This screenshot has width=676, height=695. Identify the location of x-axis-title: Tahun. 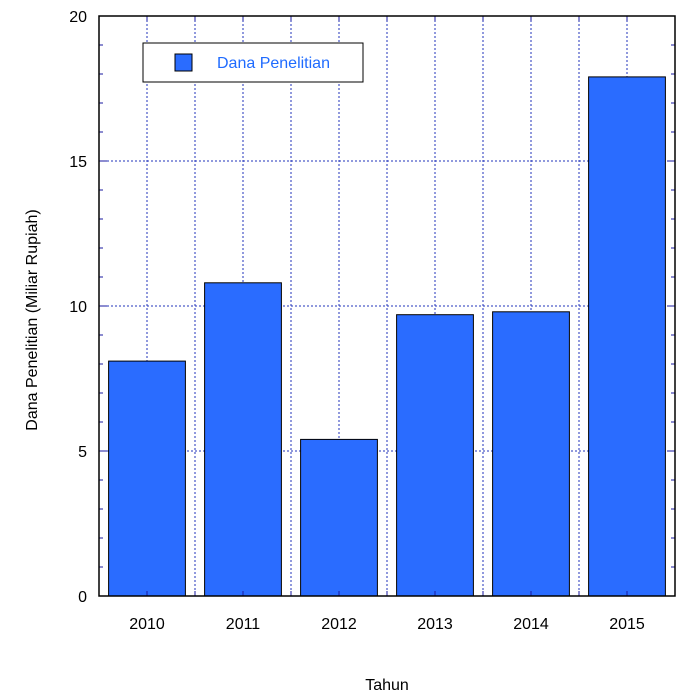
(387, 685).